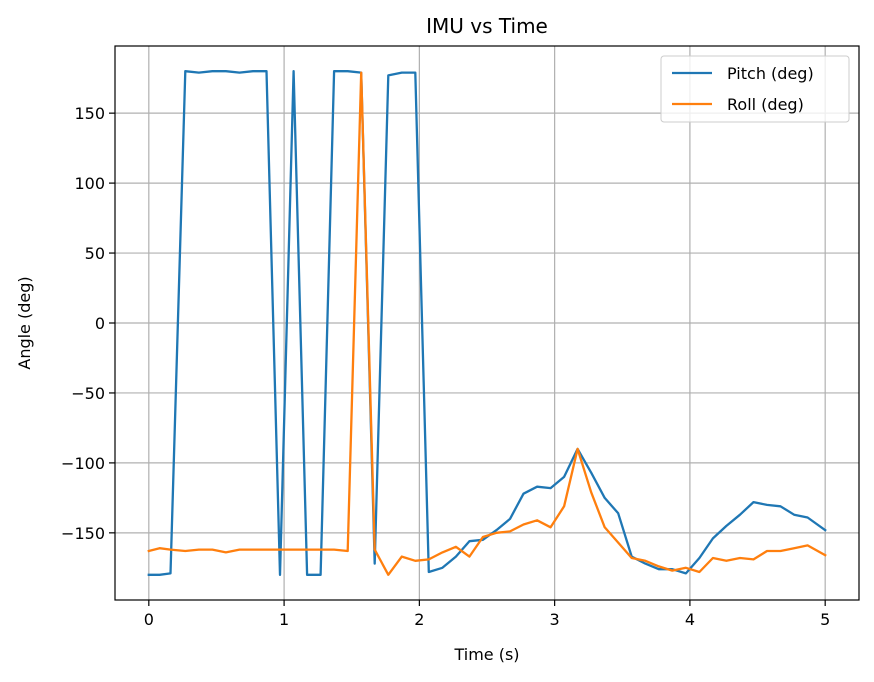 The image size is (874, 682). Describe the element at coordinates (100, 323) in the screenshot. I see `y-tick-label: 0` at that location.